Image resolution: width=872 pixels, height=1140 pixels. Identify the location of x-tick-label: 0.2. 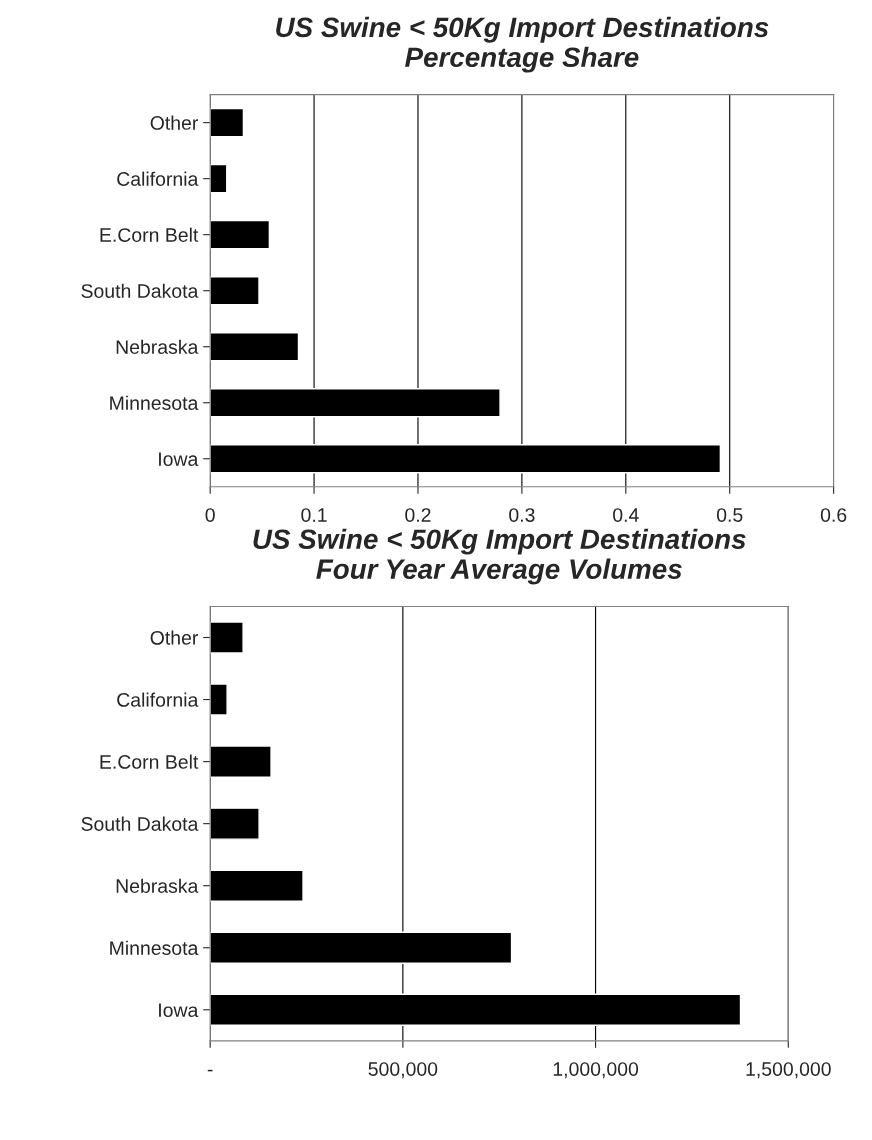
(418, 515).